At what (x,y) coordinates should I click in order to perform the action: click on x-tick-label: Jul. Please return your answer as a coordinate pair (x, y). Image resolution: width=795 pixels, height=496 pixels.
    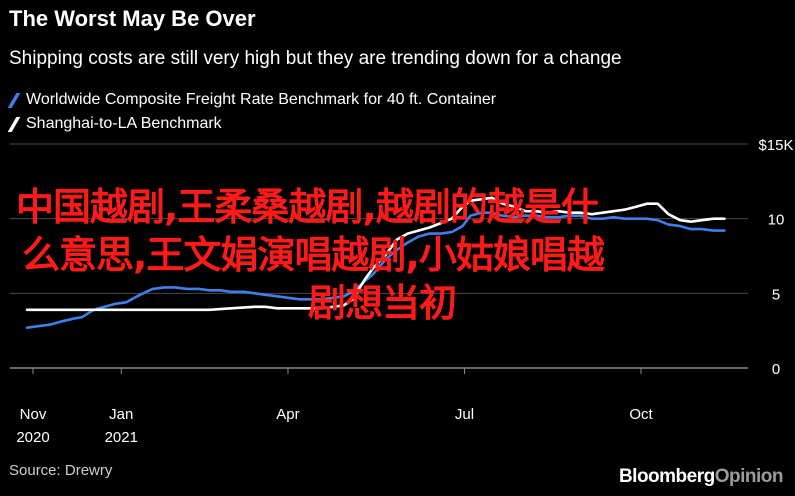
    Looking at the image, I should click on (464, 414).